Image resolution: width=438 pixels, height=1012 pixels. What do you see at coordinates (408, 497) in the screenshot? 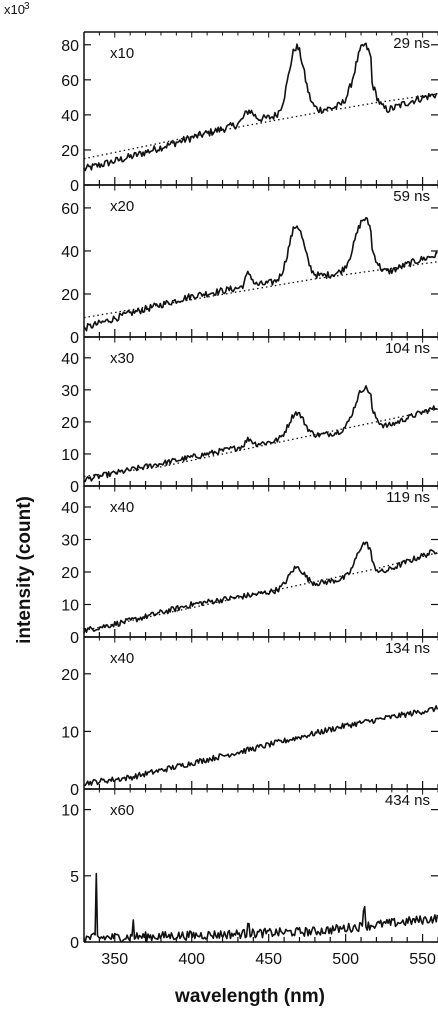
I see `panel-time-label: 119 ns` at bounding box center [408, 497].